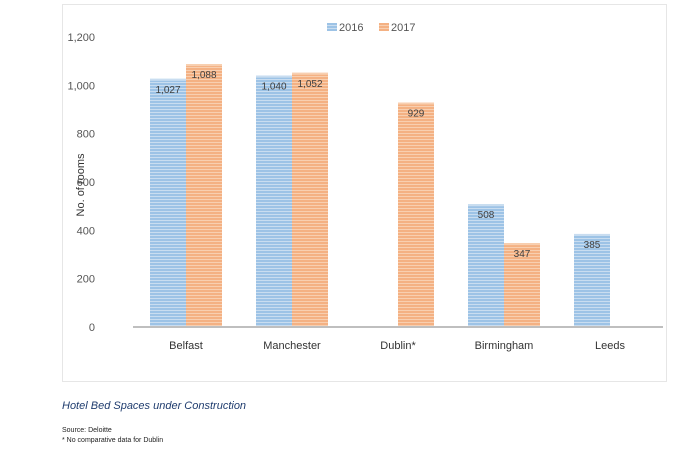 This screenshot has height=457, width=687. I want to click on x-tick-label: Manchester, so click(292, 346).